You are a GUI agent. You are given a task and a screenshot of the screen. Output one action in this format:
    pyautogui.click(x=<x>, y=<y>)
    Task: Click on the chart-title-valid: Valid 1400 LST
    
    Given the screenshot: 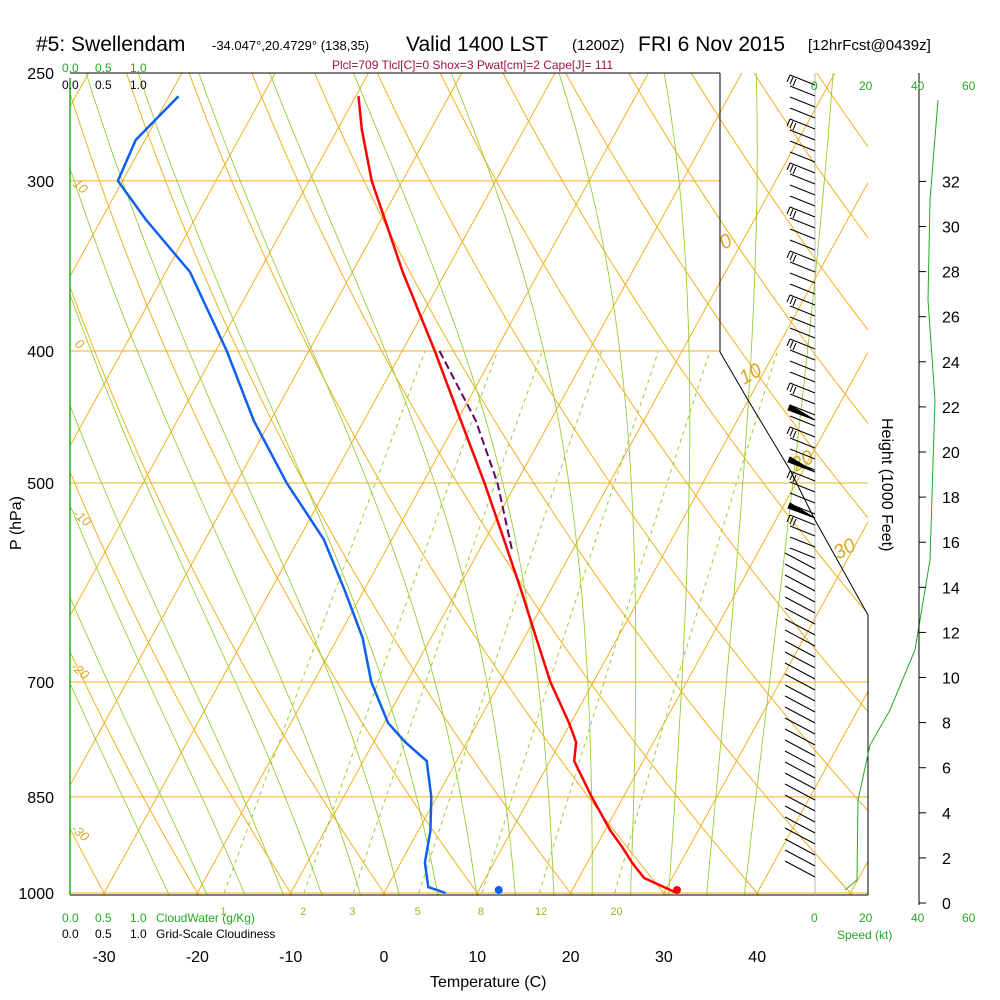 What is the action you would take?
    pyautogui.click(x=477, y=44)
    